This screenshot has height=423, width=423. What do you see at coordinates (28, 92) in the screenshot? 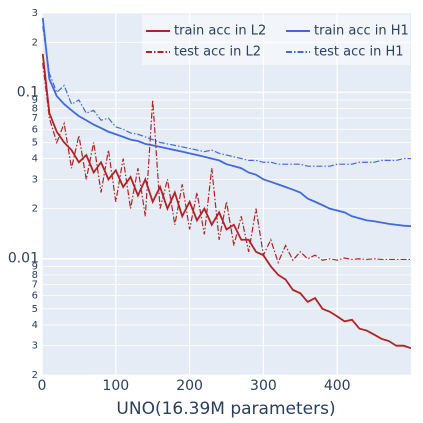
I see `y-tick-label: 0.1` at bounding box center [28, 92].